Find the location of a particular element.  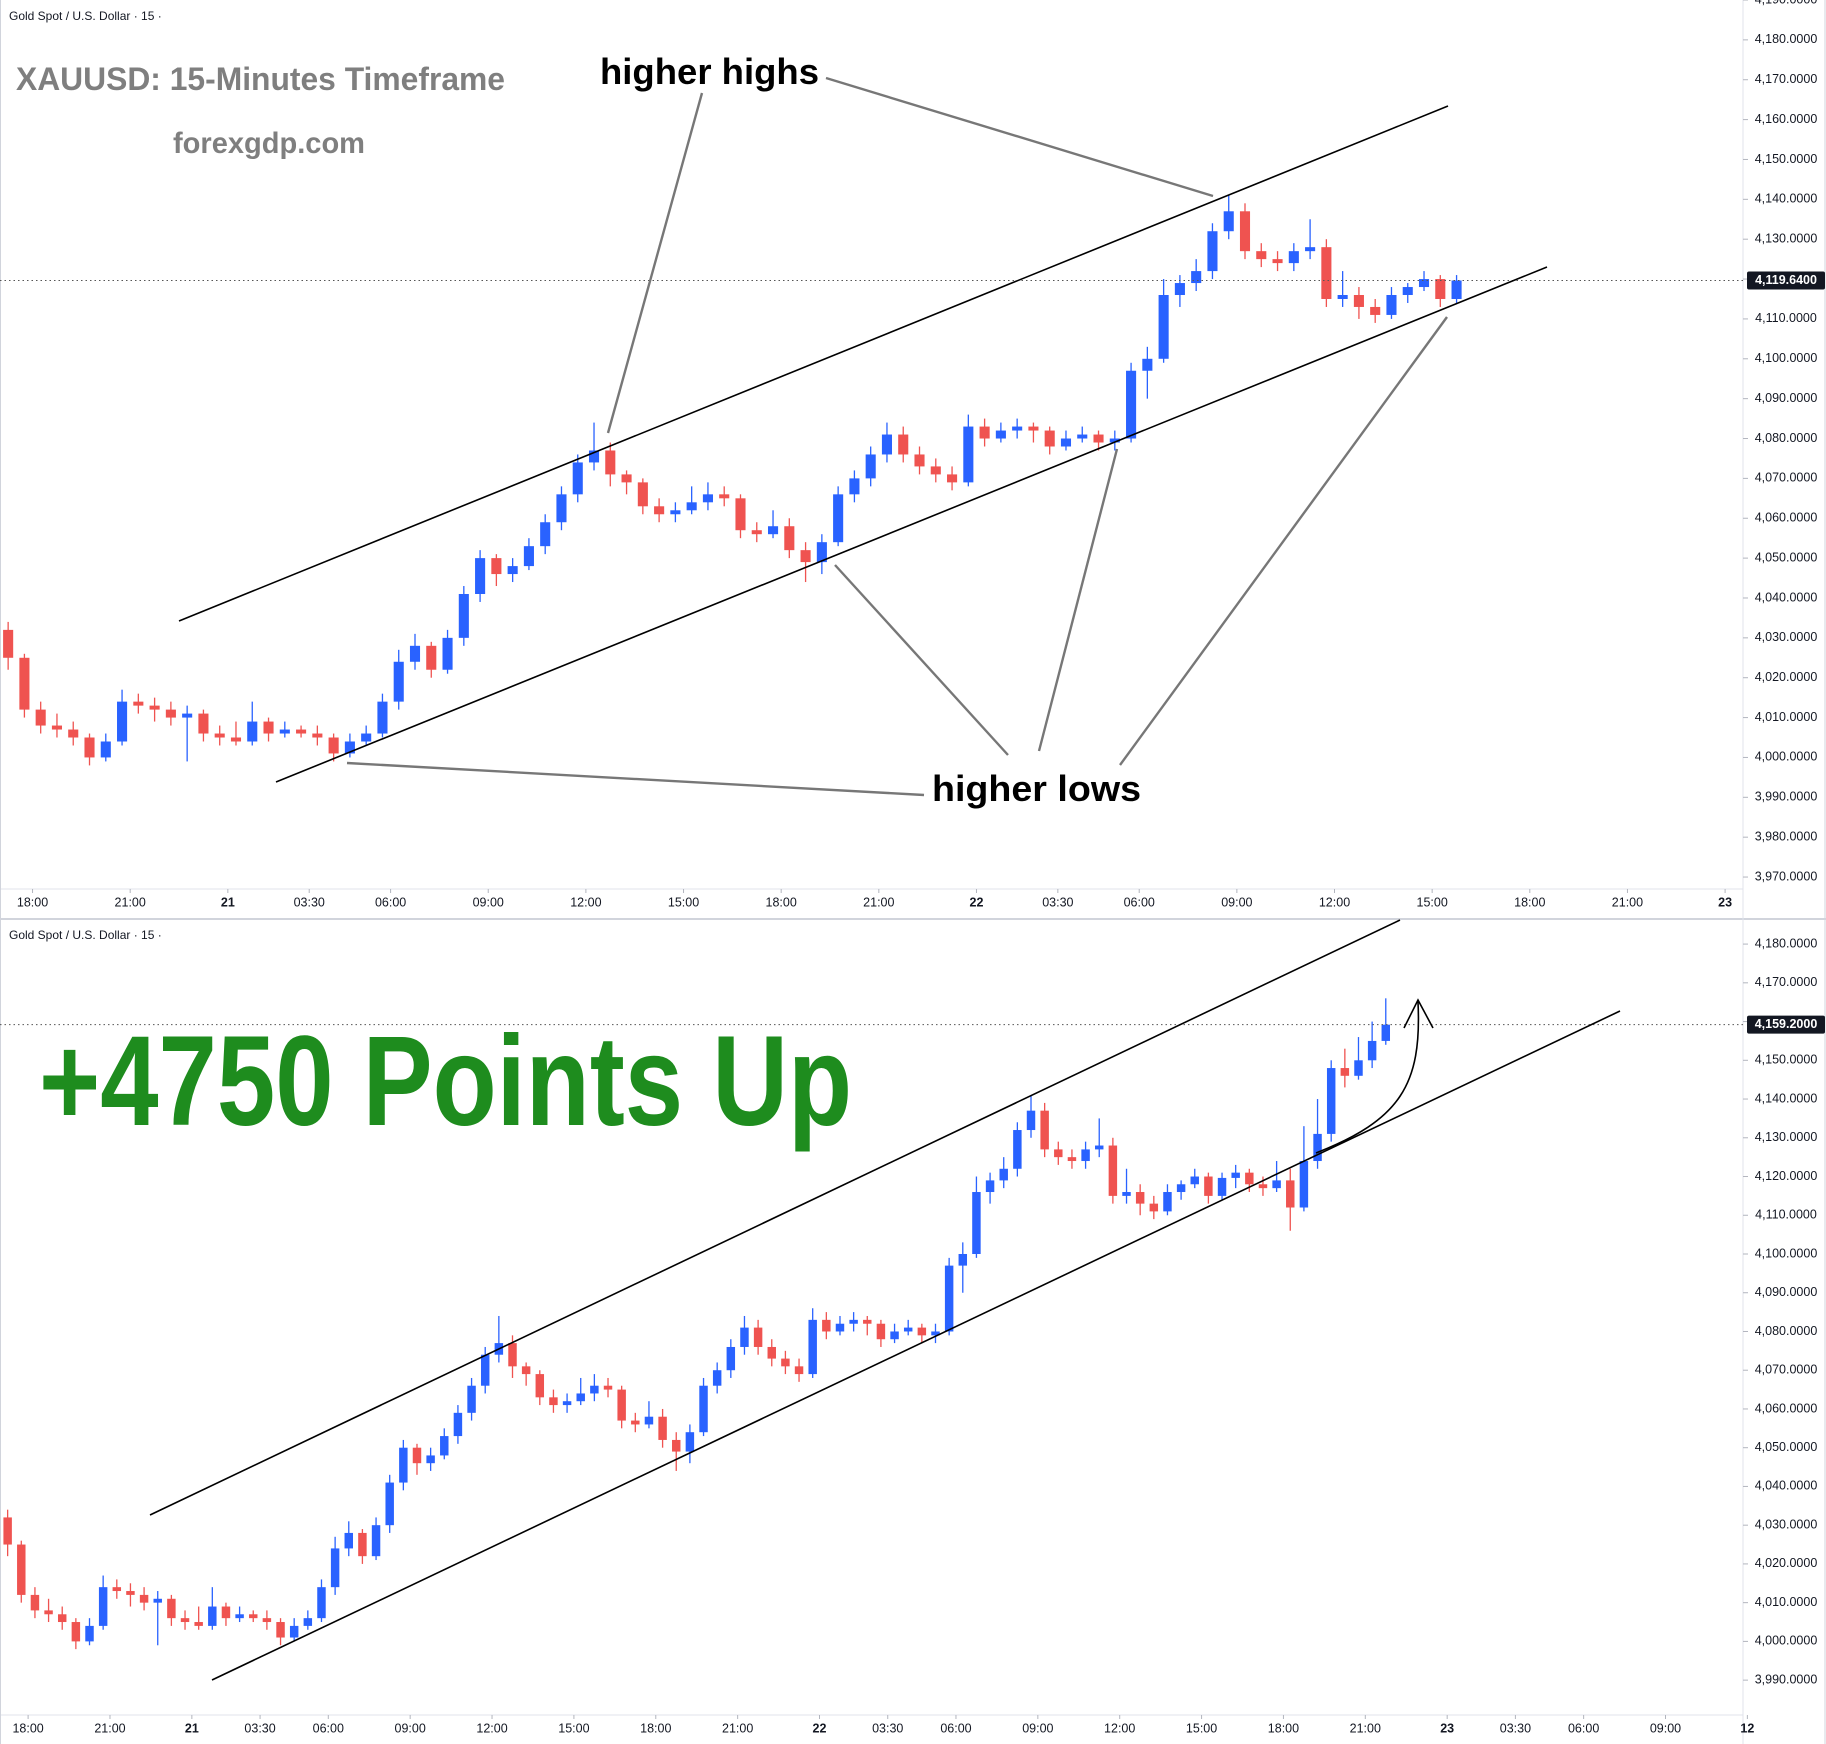

y-tick-label: 4,100.0000 is located at coordinates (1786, 358).